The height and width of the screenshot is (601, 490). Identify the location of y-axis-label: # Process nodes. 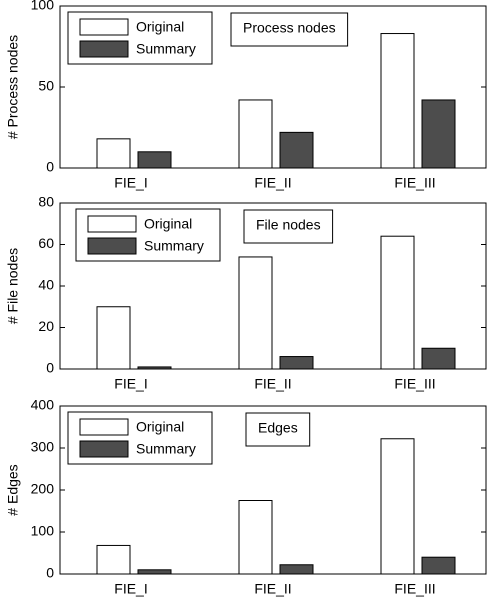
(13, 87).